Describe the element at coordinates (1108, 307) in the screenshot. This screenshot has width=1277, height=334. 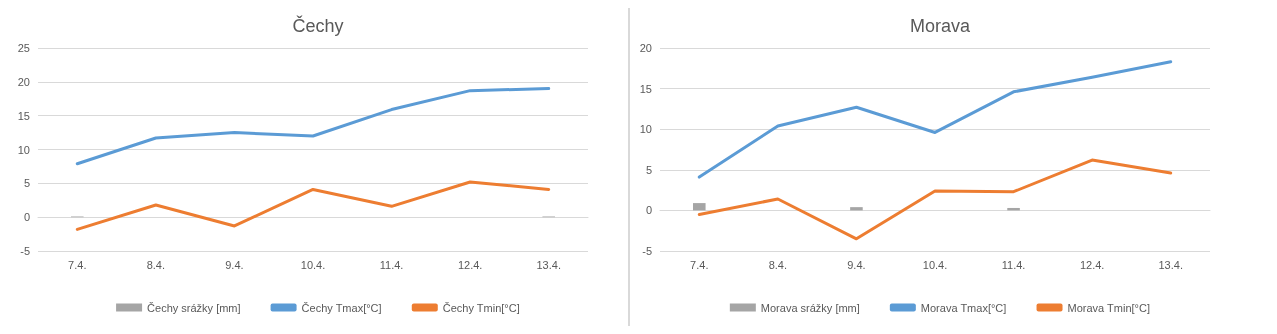
I see `legend-label: Morava Tmin[°C]` at that location.